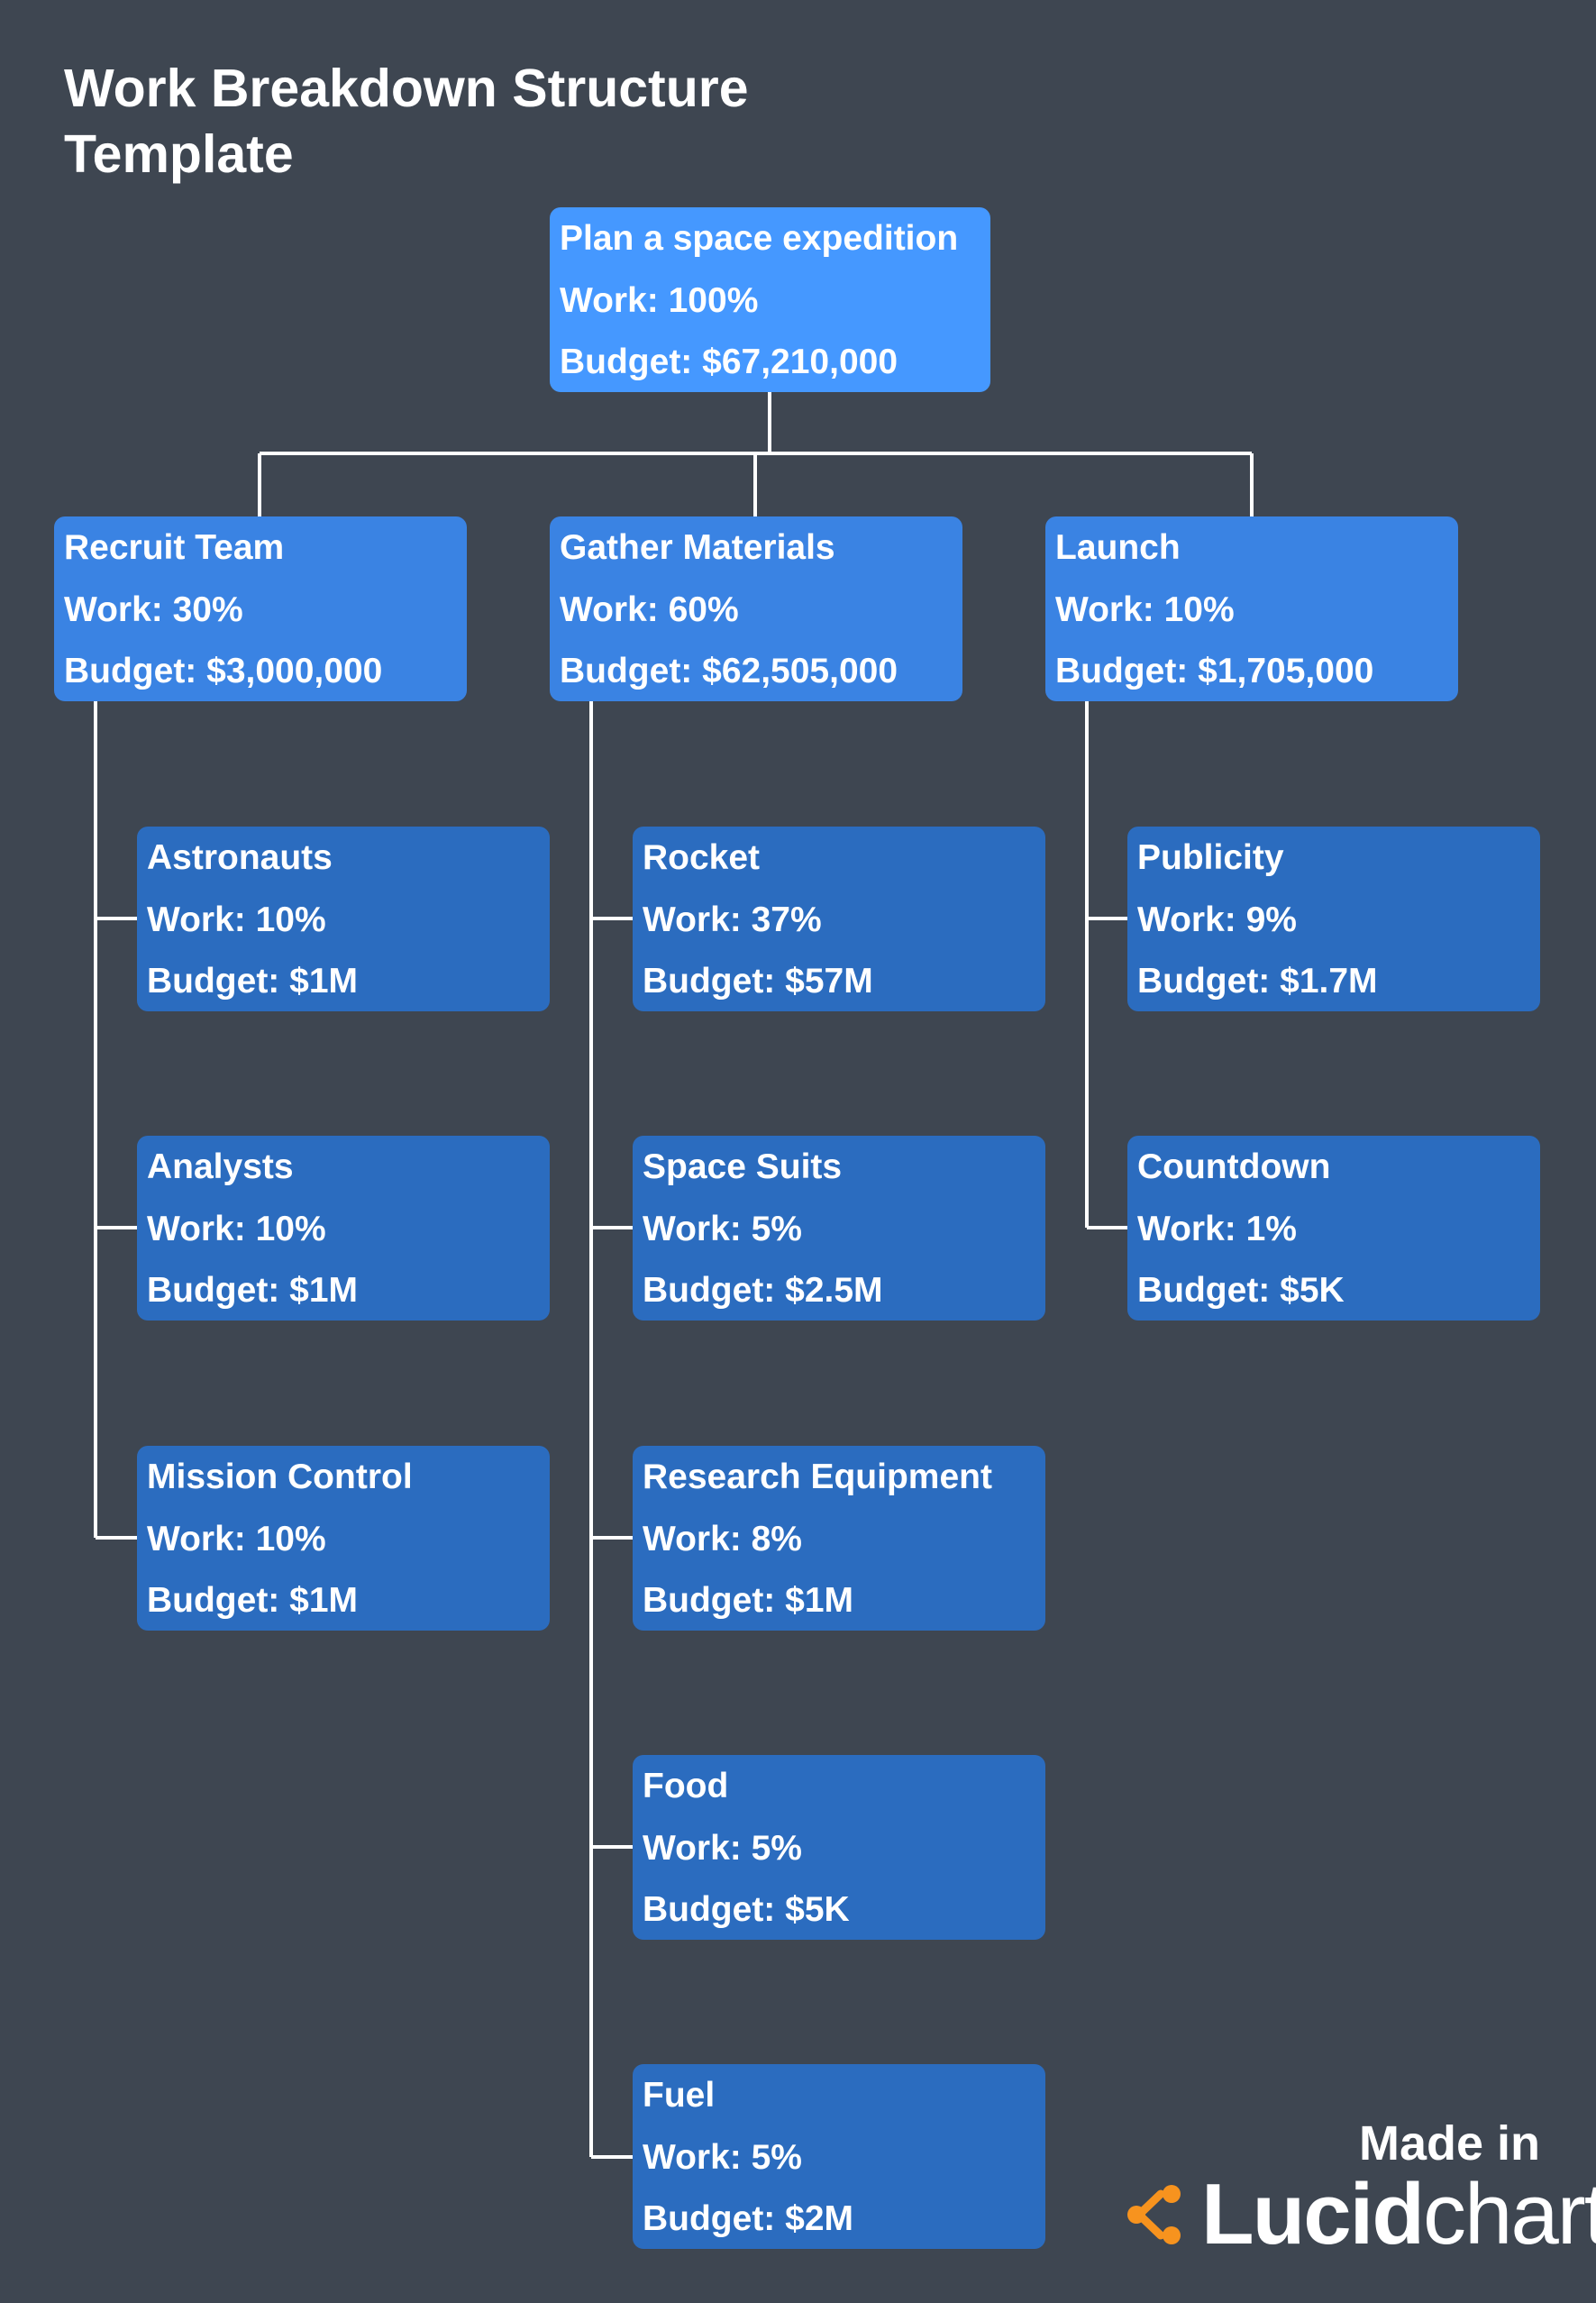 This screenshot has width=1596, height=2303. Describe the element at coordinates (1257, 981) in the screenshot. I see `node-budget: Budget: $1.7M` at that location.